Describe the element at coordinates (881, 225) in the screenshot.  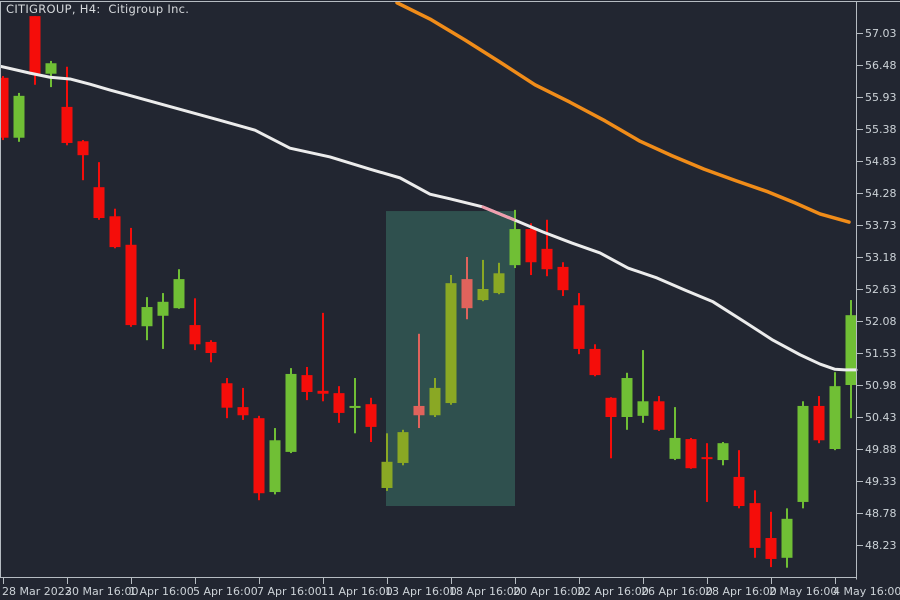
I see `price-axis-label: 53.73` at that location.